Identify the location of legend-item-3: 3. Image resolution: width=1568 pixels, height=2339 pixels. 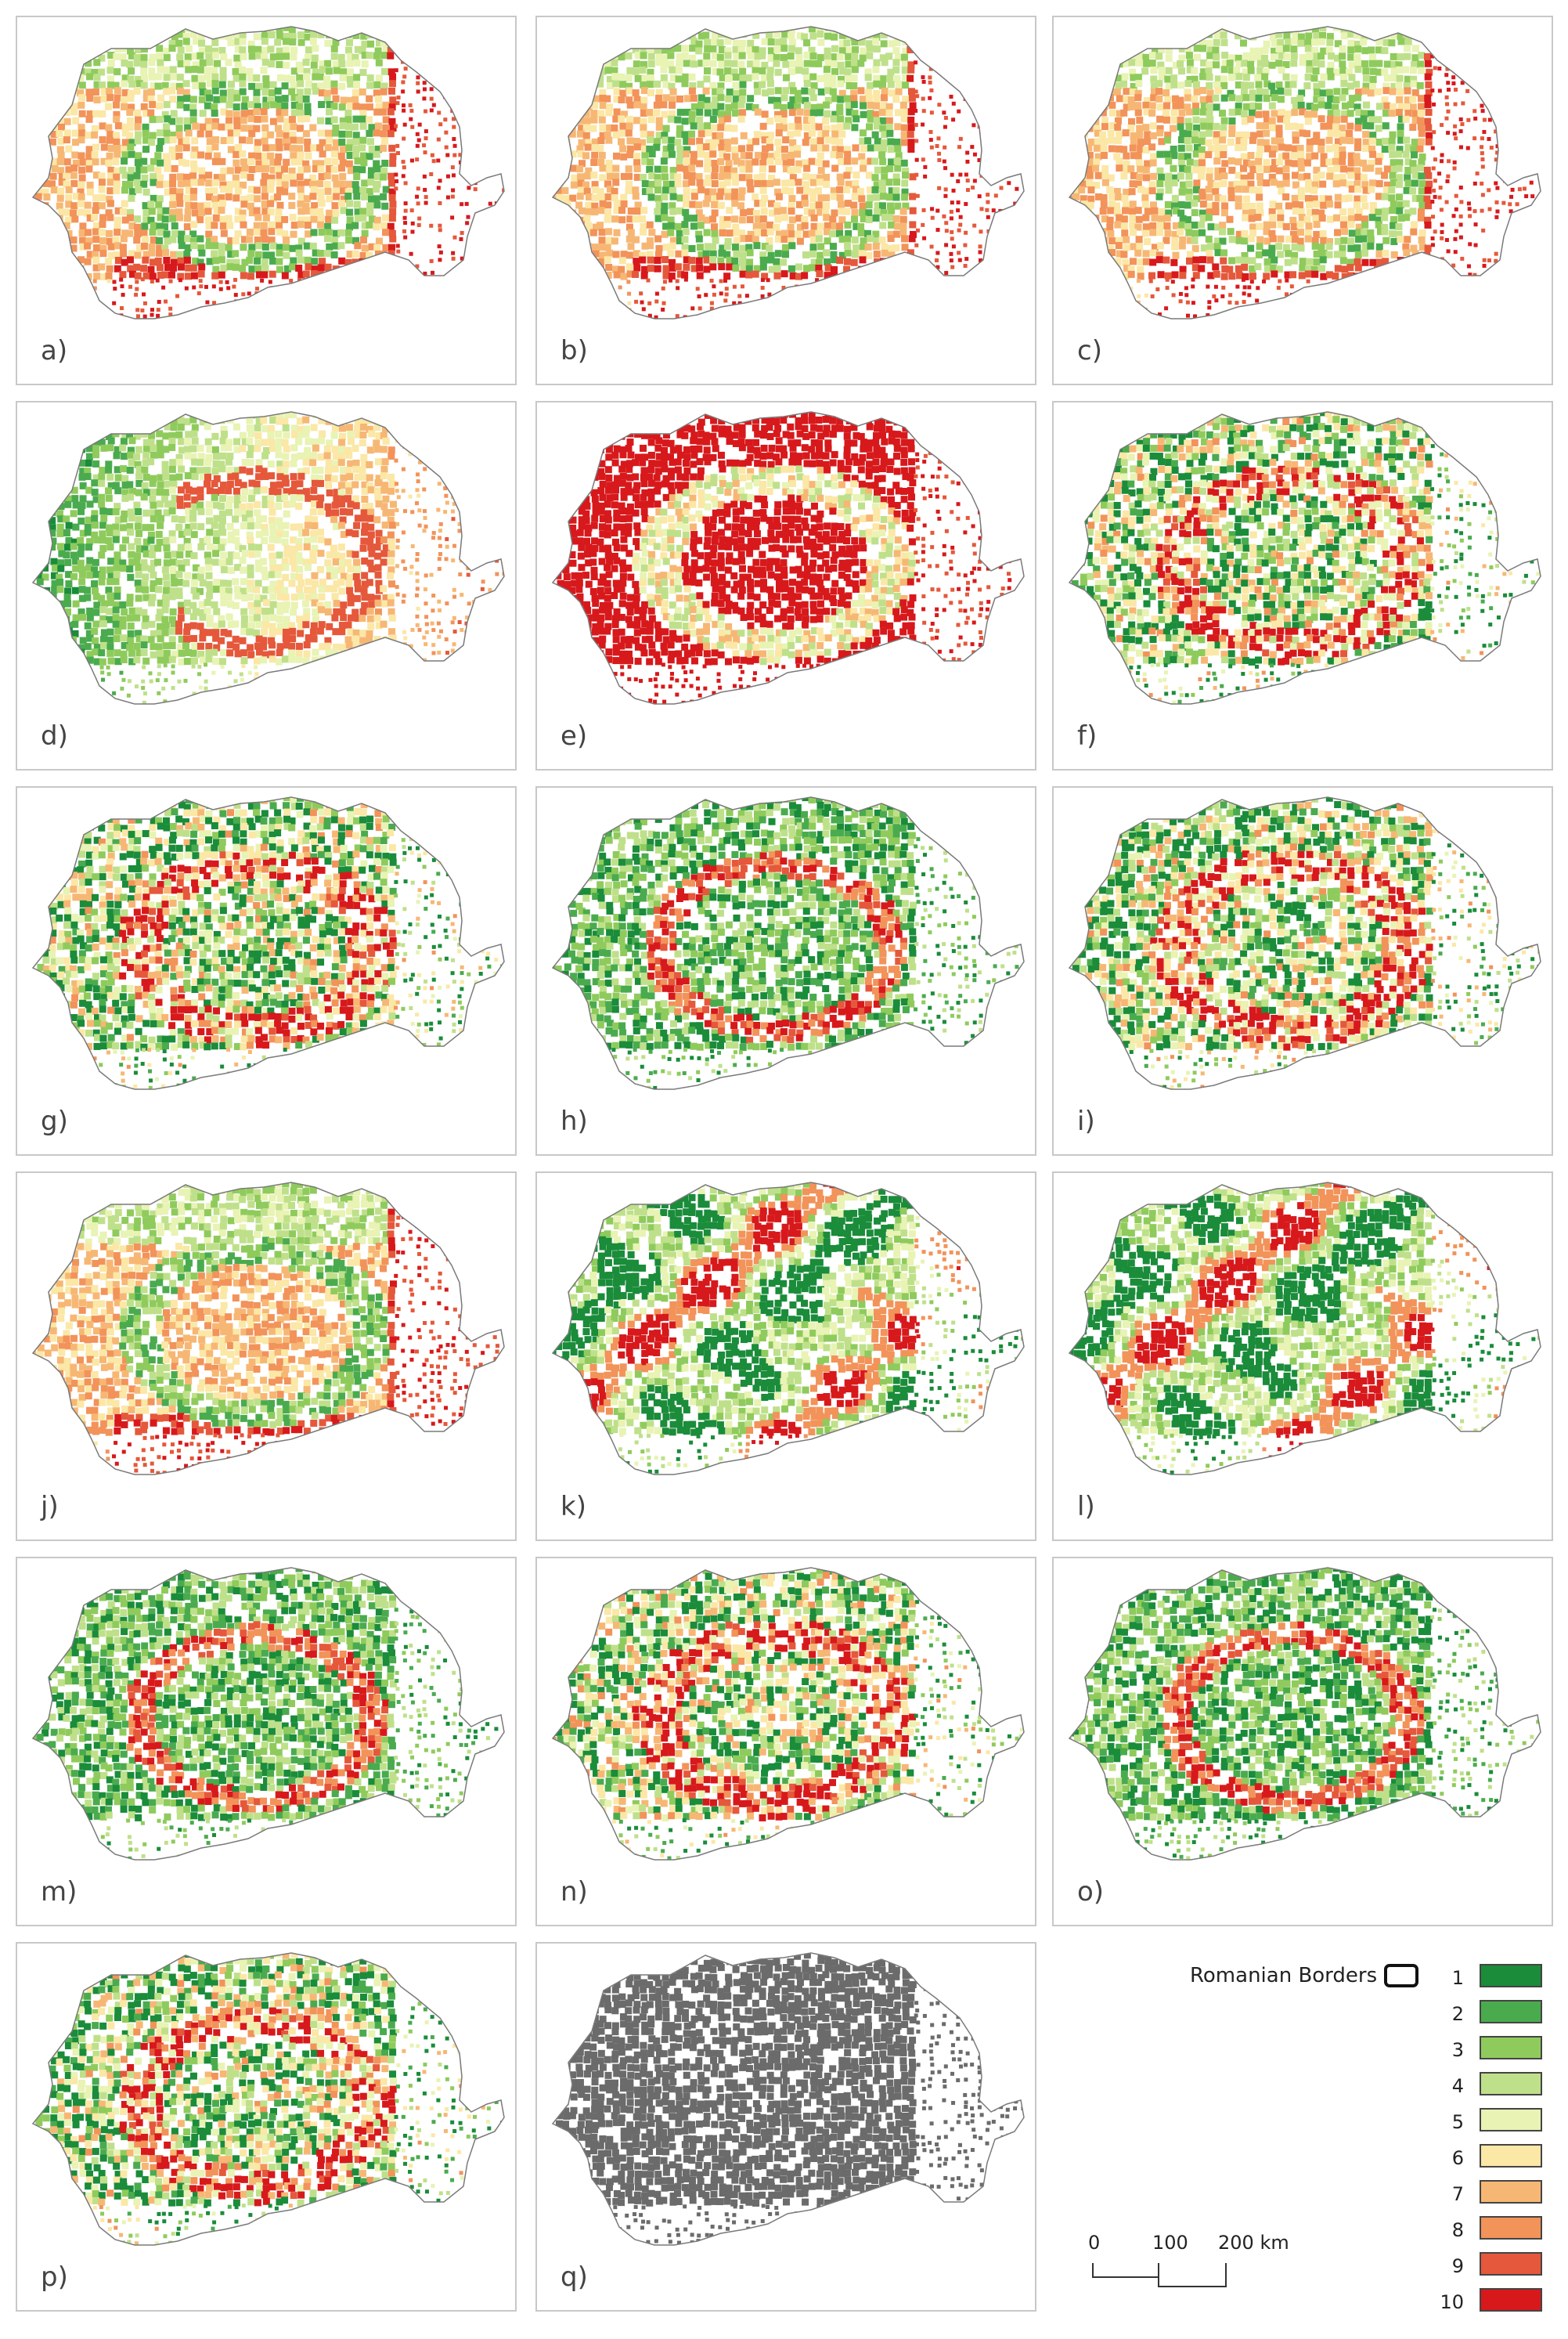
(1491, 2051).